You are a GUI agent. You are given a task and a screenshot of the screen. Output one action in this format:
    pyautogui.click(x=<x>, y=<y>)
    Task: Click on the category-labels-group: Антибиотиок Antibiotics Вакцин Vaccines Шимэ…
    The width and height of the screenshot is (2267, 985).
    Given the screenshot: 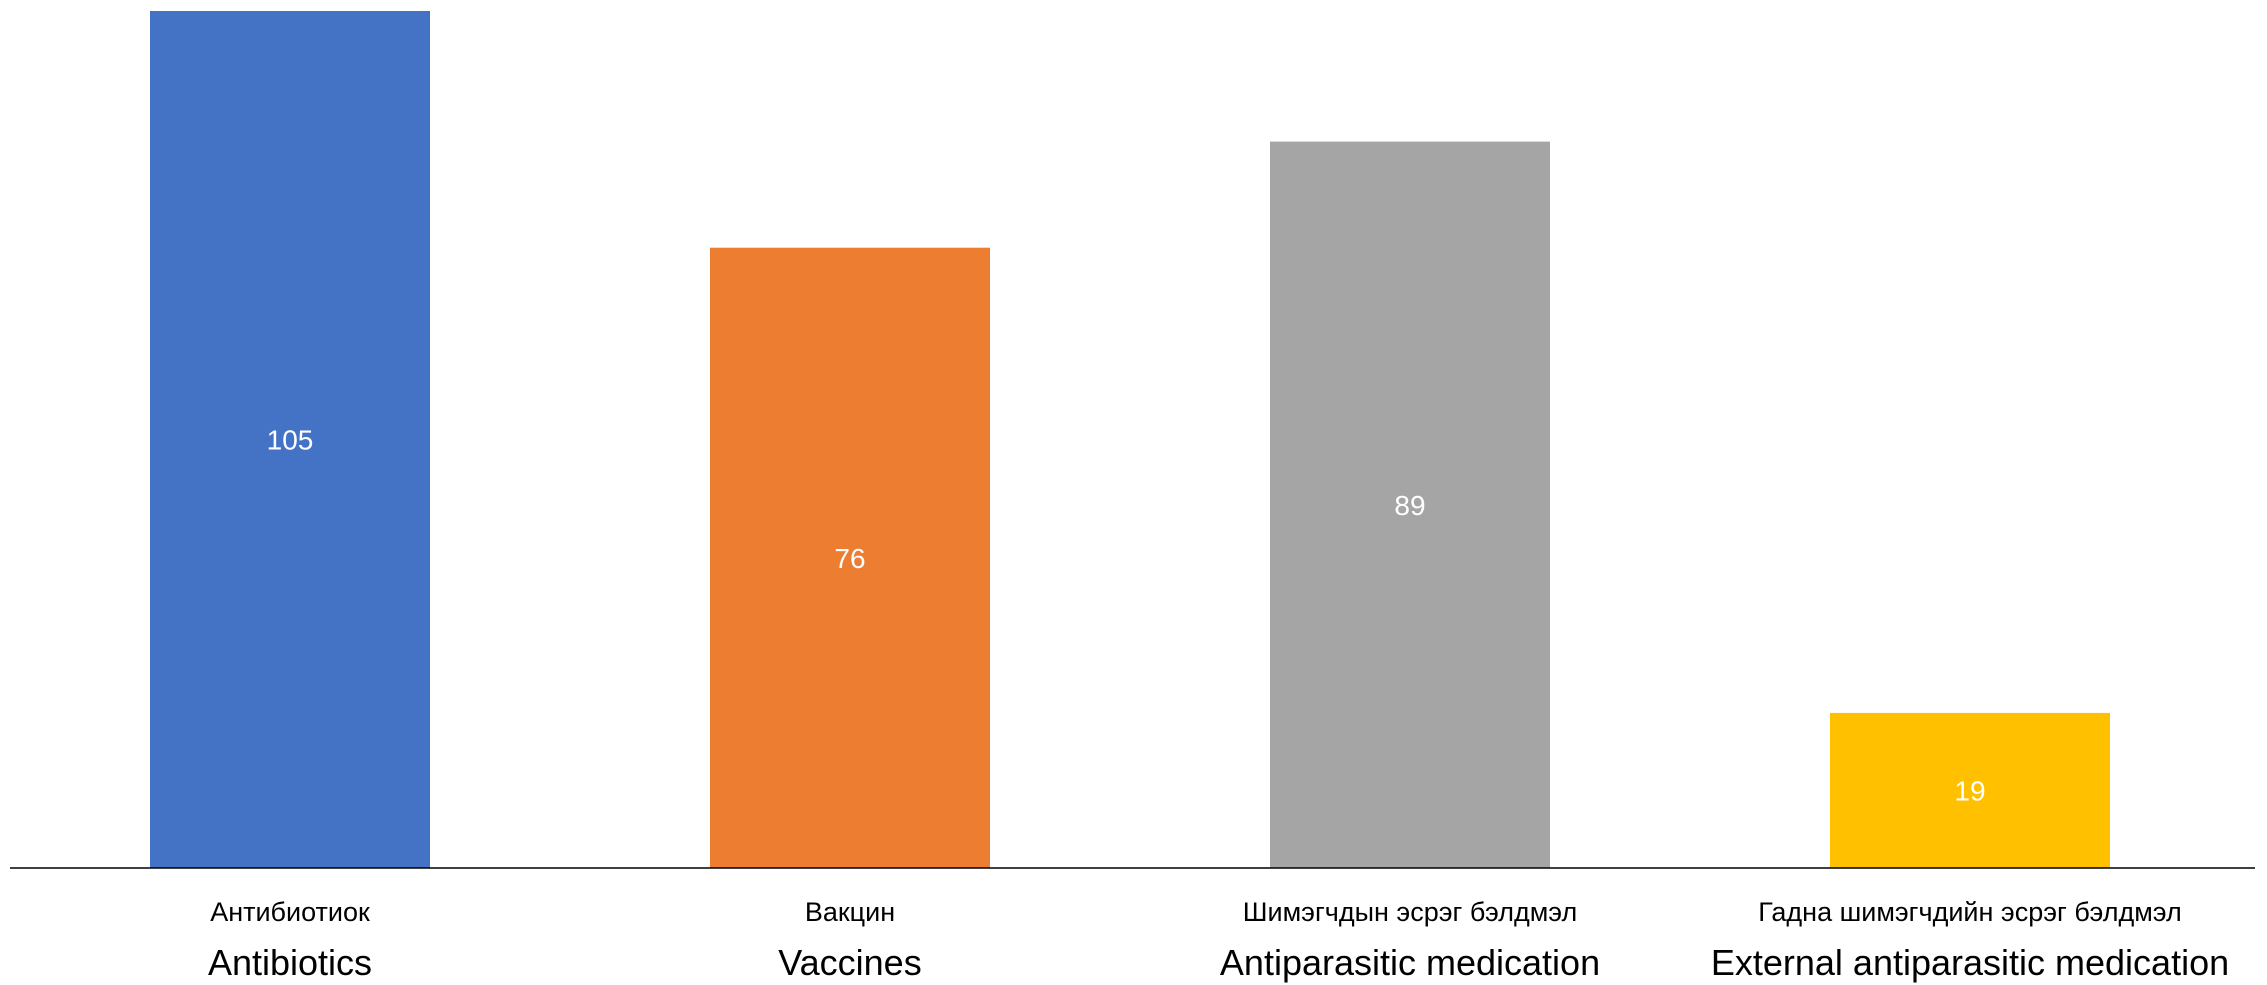 What is the action you would take?
    pyautogui.click(x=1218, y=940)
    